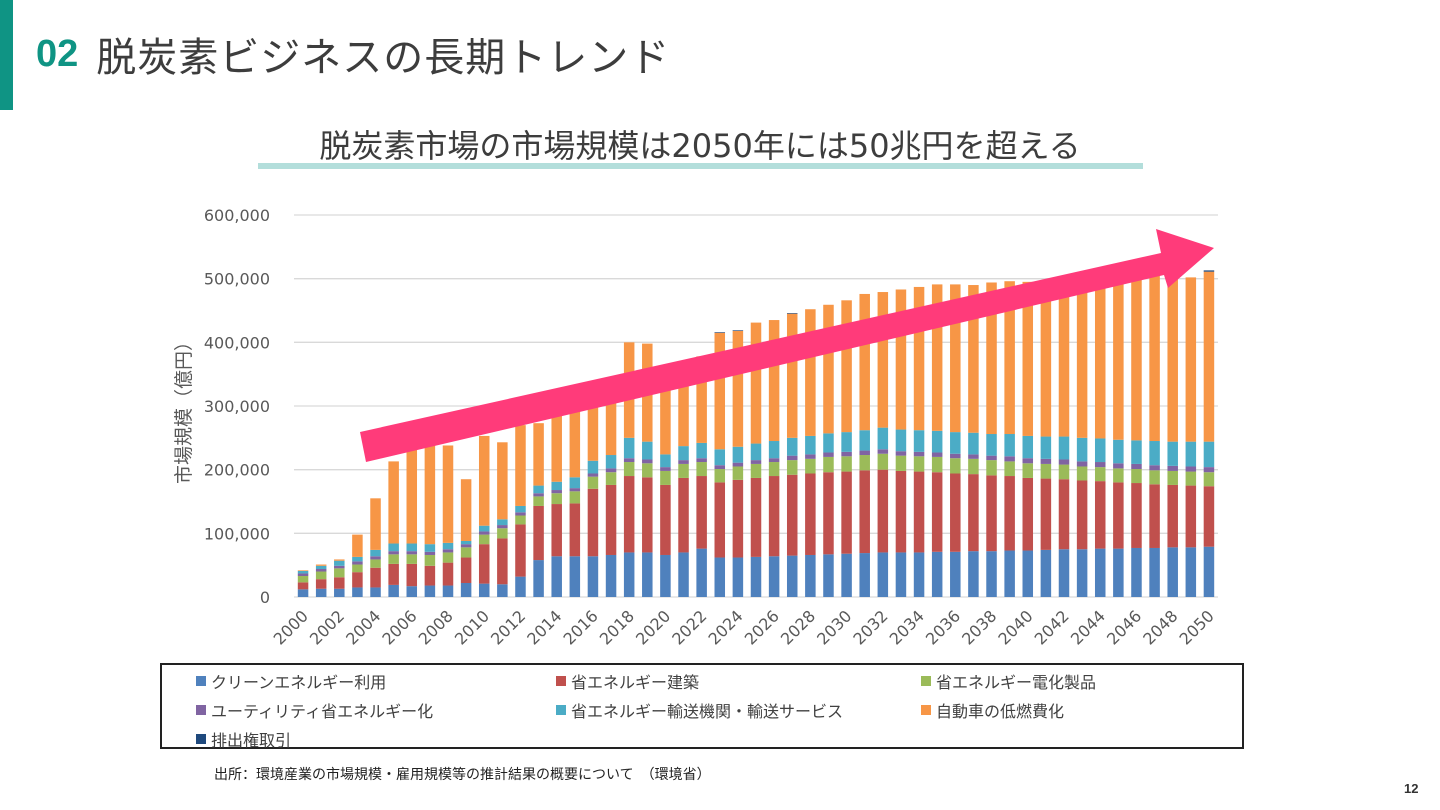 Image resolution: width=1440 pixels, height=810 pixels. I want to click on bar-stack-2032, so click(883, 444).